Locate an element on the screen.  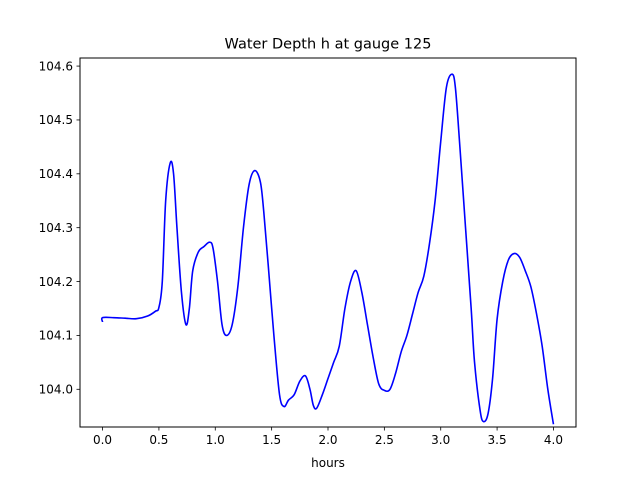
y-tick-label: 104.3 is located at coordinates (56, 228).